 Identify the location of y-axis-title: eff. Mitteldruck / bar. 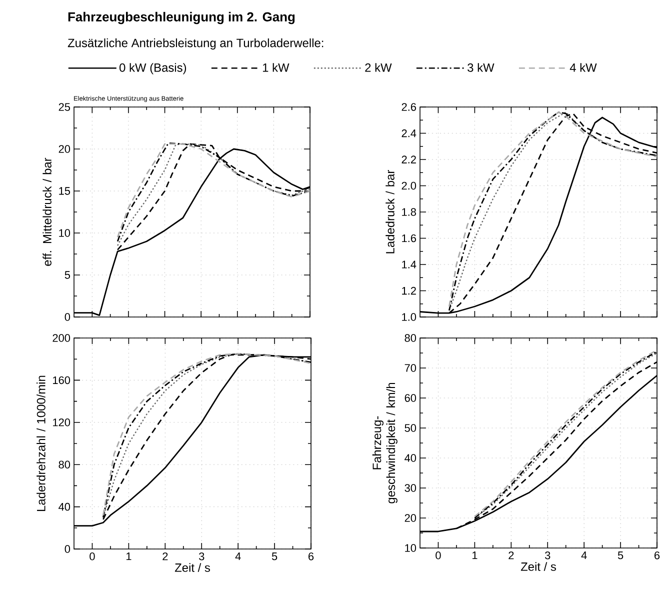
(47, 212).